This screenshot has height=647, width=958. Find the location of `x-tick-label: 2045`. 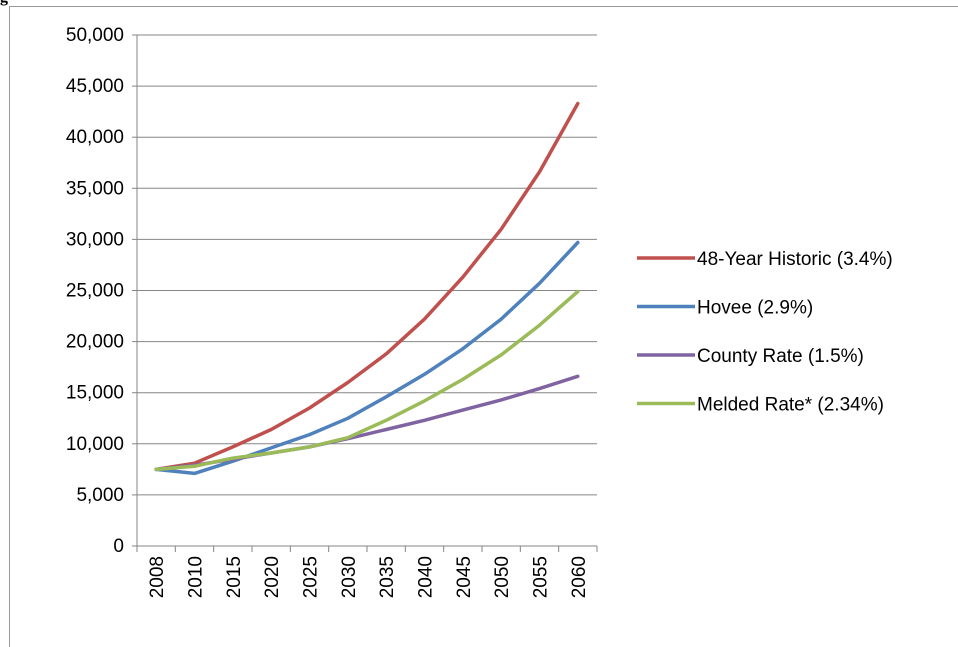

x-tick-label: 2045 is located at coordinates (464, 577).